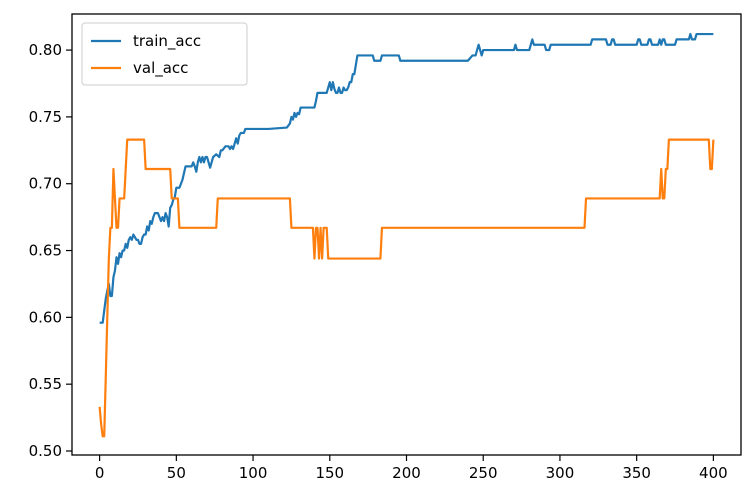 This screenshot has height=496, width=756. What do you see at coordinates (636, 473) in the screenshot?
I see `x-tick-label: 350` at bounding box center [636, 473].